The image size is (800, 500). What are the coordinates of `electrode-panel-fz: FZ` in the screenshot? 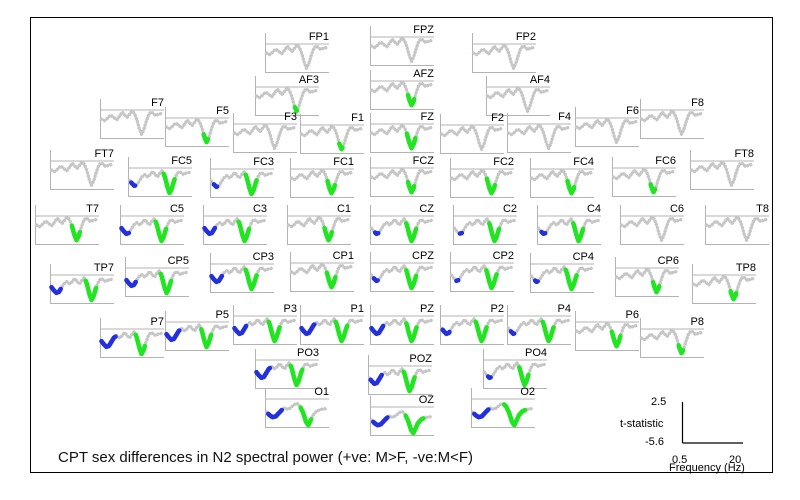 It's located at (402, 132).